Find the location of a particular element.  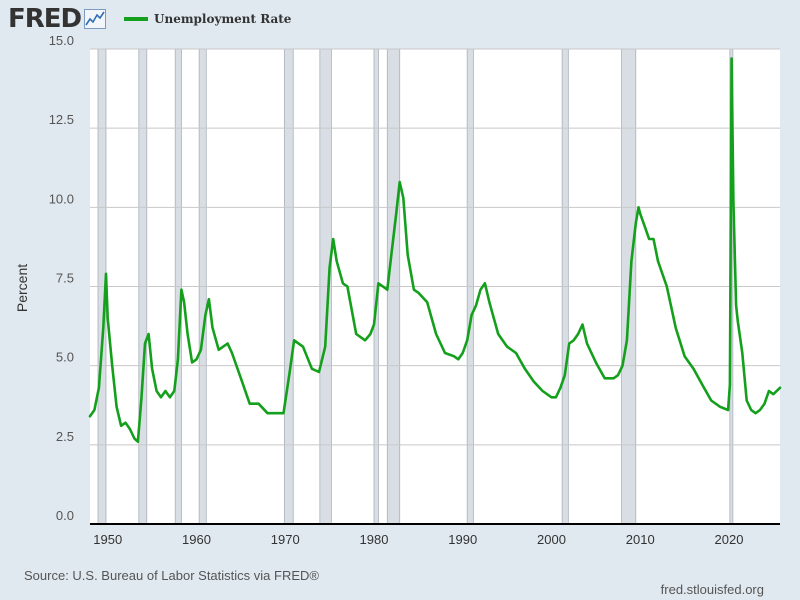

y-tick-label: 7.5 is located at coordinates (65, 278).